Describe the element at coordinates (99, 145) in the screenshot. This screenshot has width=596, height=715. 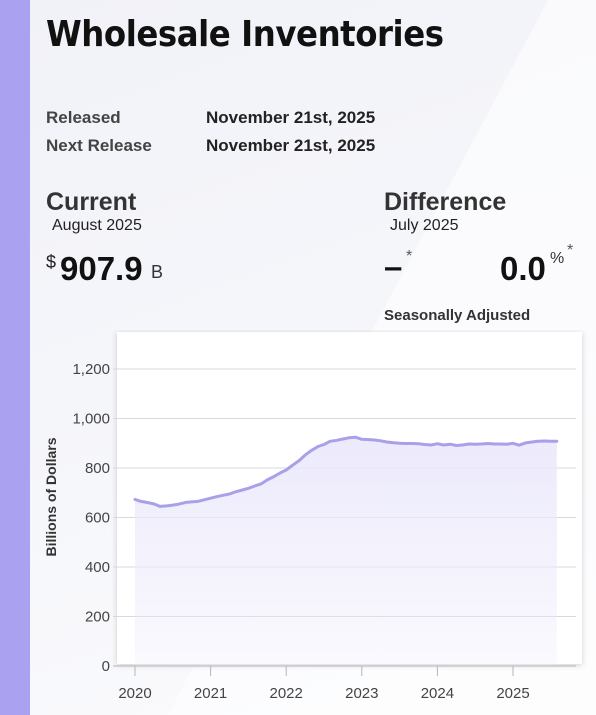
I see `next-release-label: Next Release` at that location.